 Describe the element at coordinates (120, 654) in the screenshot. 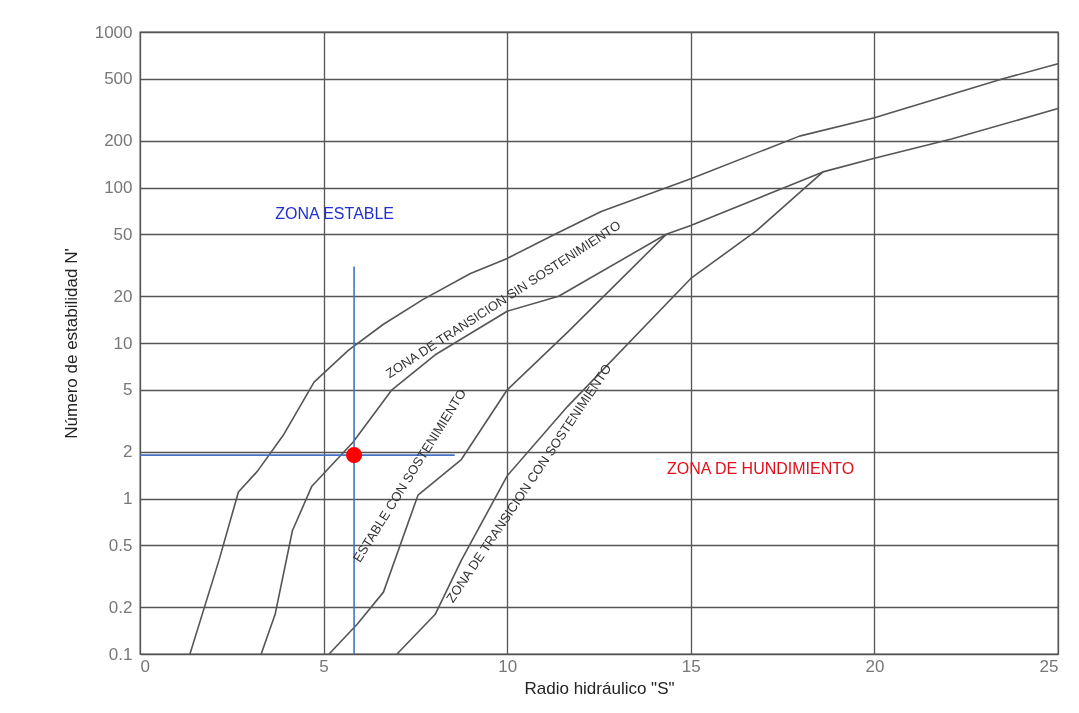

I see `y-tick-label: 0.1` at that location.